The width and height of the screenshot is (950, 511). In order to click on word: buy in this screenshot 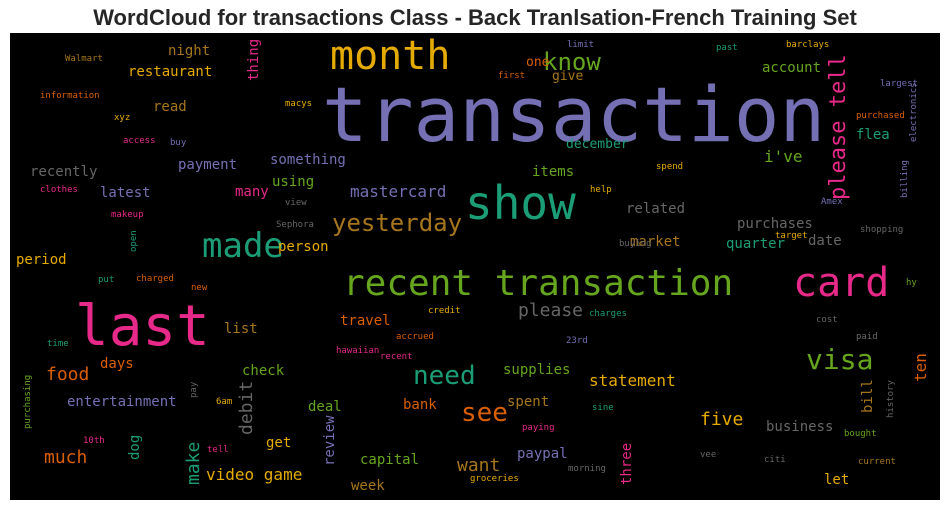, I will do `click(178, 143)`.